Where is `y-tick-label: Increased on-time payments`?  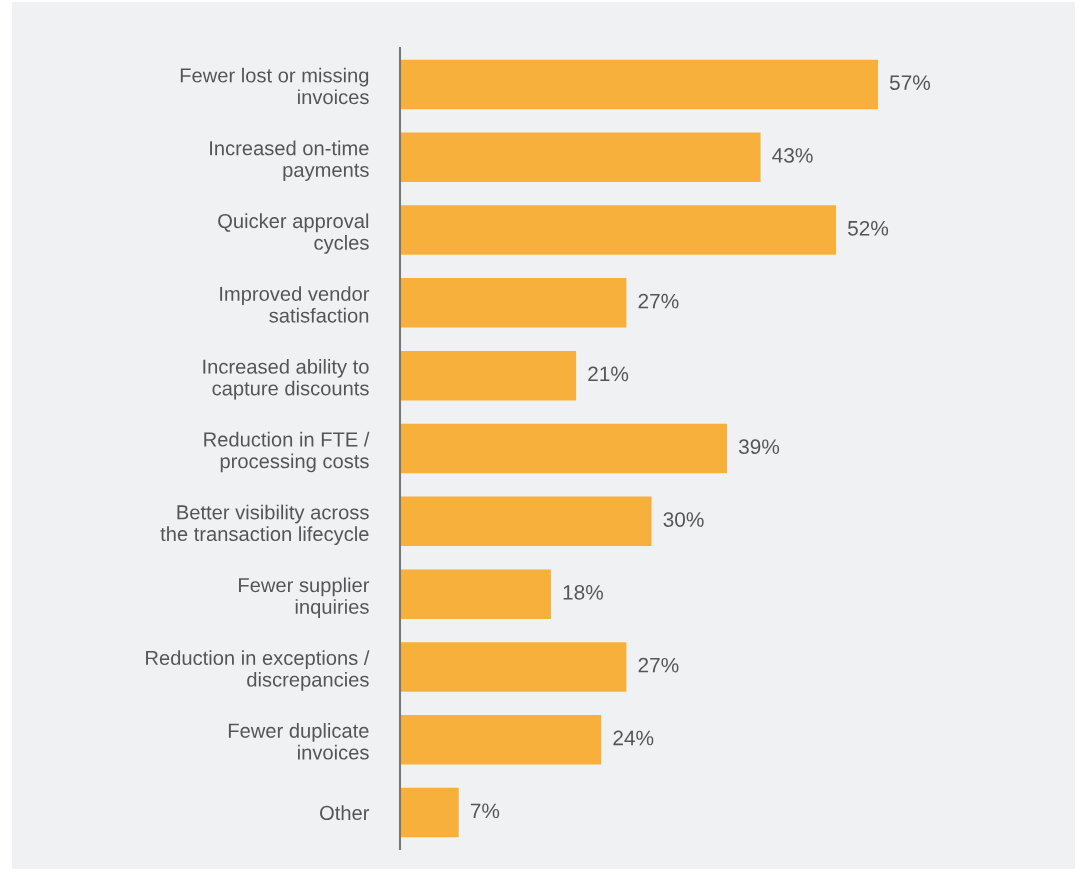
y-tick-label: Increased on-time payments is located at coordinates (289, 161).